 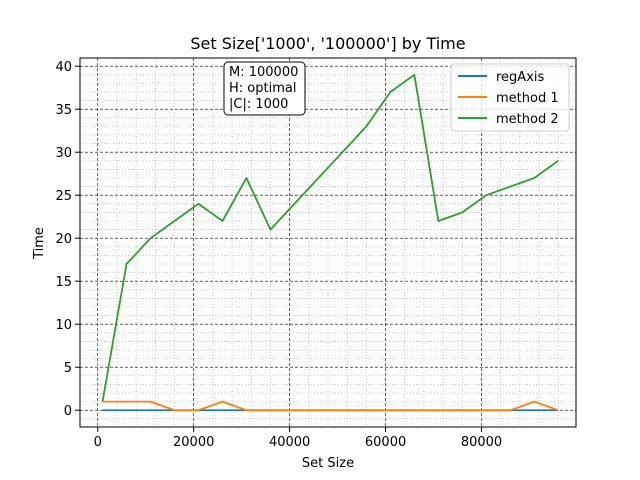 I want to click on legend-label-regaxis: regAxis, so click(x=520, y=77).